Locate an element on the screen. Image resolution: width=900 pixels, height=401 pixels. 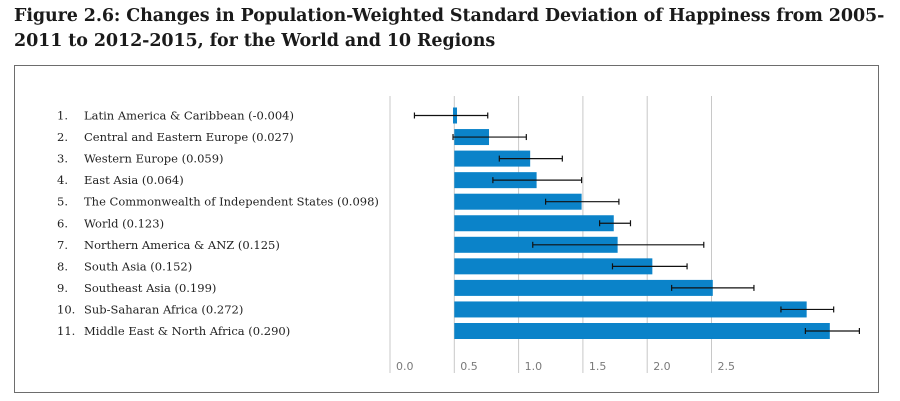
x-tick-labels: 0.0 0.5 1.0 1.5 2.0 2.5 is located at coordinates (565, 366).